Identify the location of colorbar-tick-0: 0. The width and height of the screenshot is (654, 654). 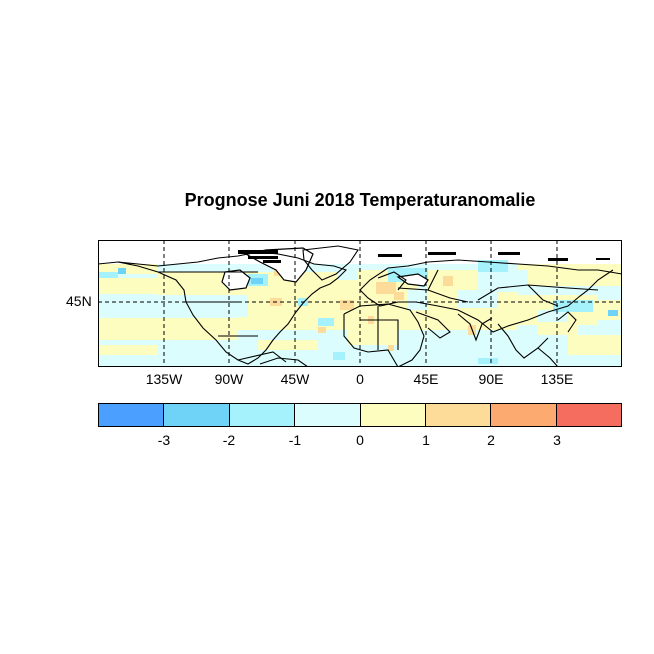
(360, 440).